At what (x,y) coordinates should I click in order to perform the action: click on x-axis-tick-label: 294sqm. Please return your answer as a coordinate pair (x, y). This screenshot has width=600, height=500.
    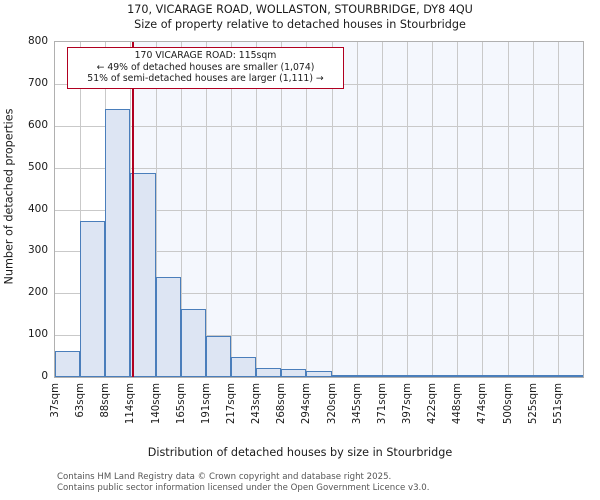
    Looking at the image, I should click on (307, 404).